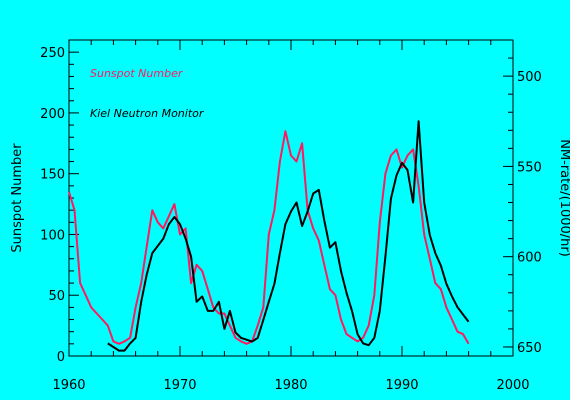  I want to click on left-axis-title: Sunspot Number, so click(17, 198).